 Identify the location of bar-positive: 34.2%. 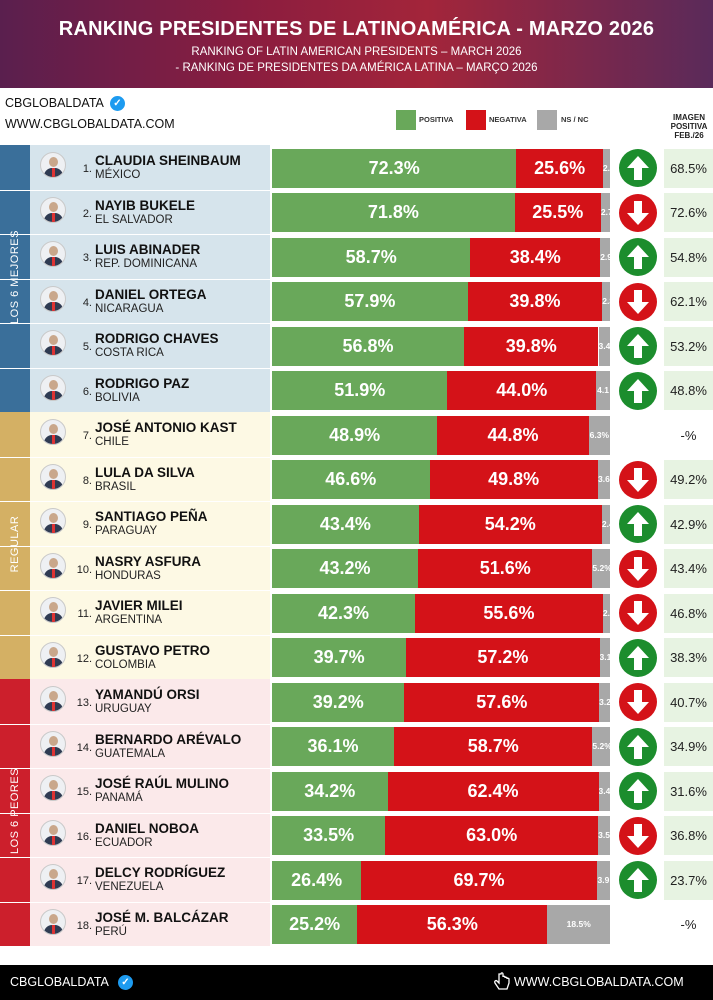
(330, 791).